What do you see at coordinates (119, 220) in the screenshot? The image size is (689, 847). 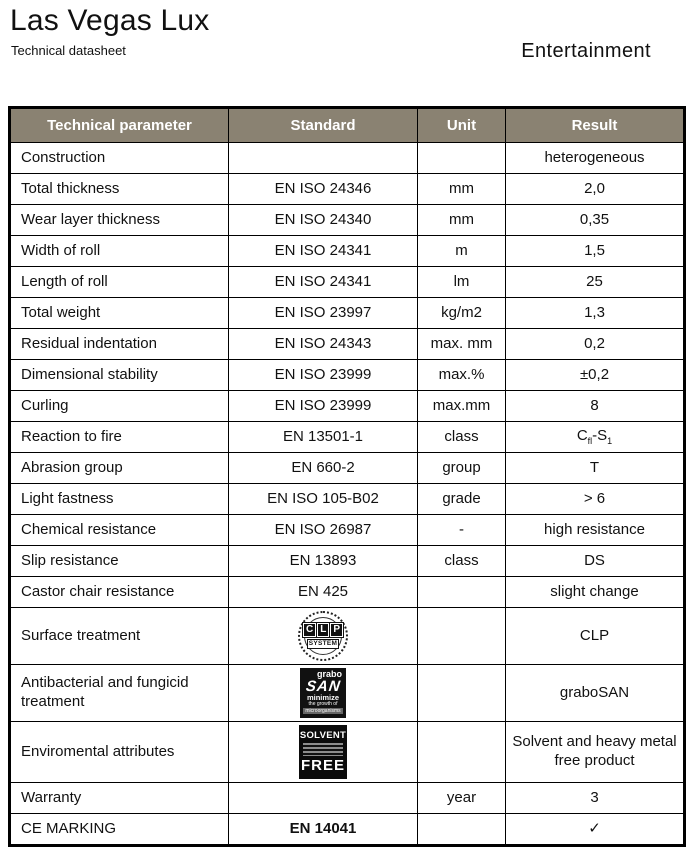 I see `parameter-cell: Wear layer thickness` at bounding box center [119, 220].